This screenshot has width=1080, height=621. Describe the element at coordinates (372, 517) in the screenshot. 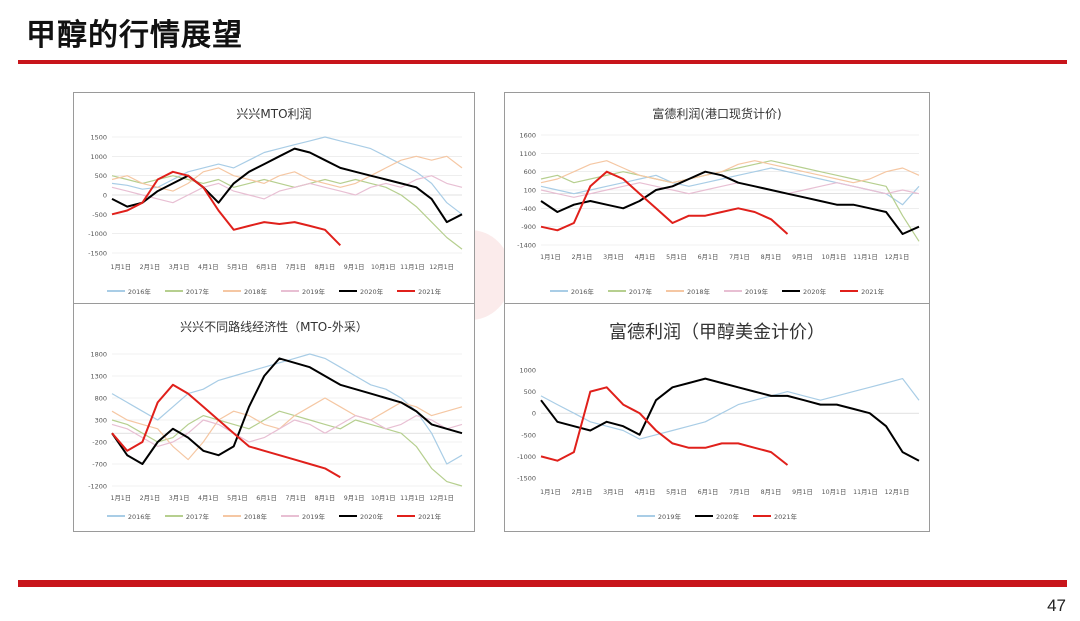

I see `legend-label: 2020年` at that location.